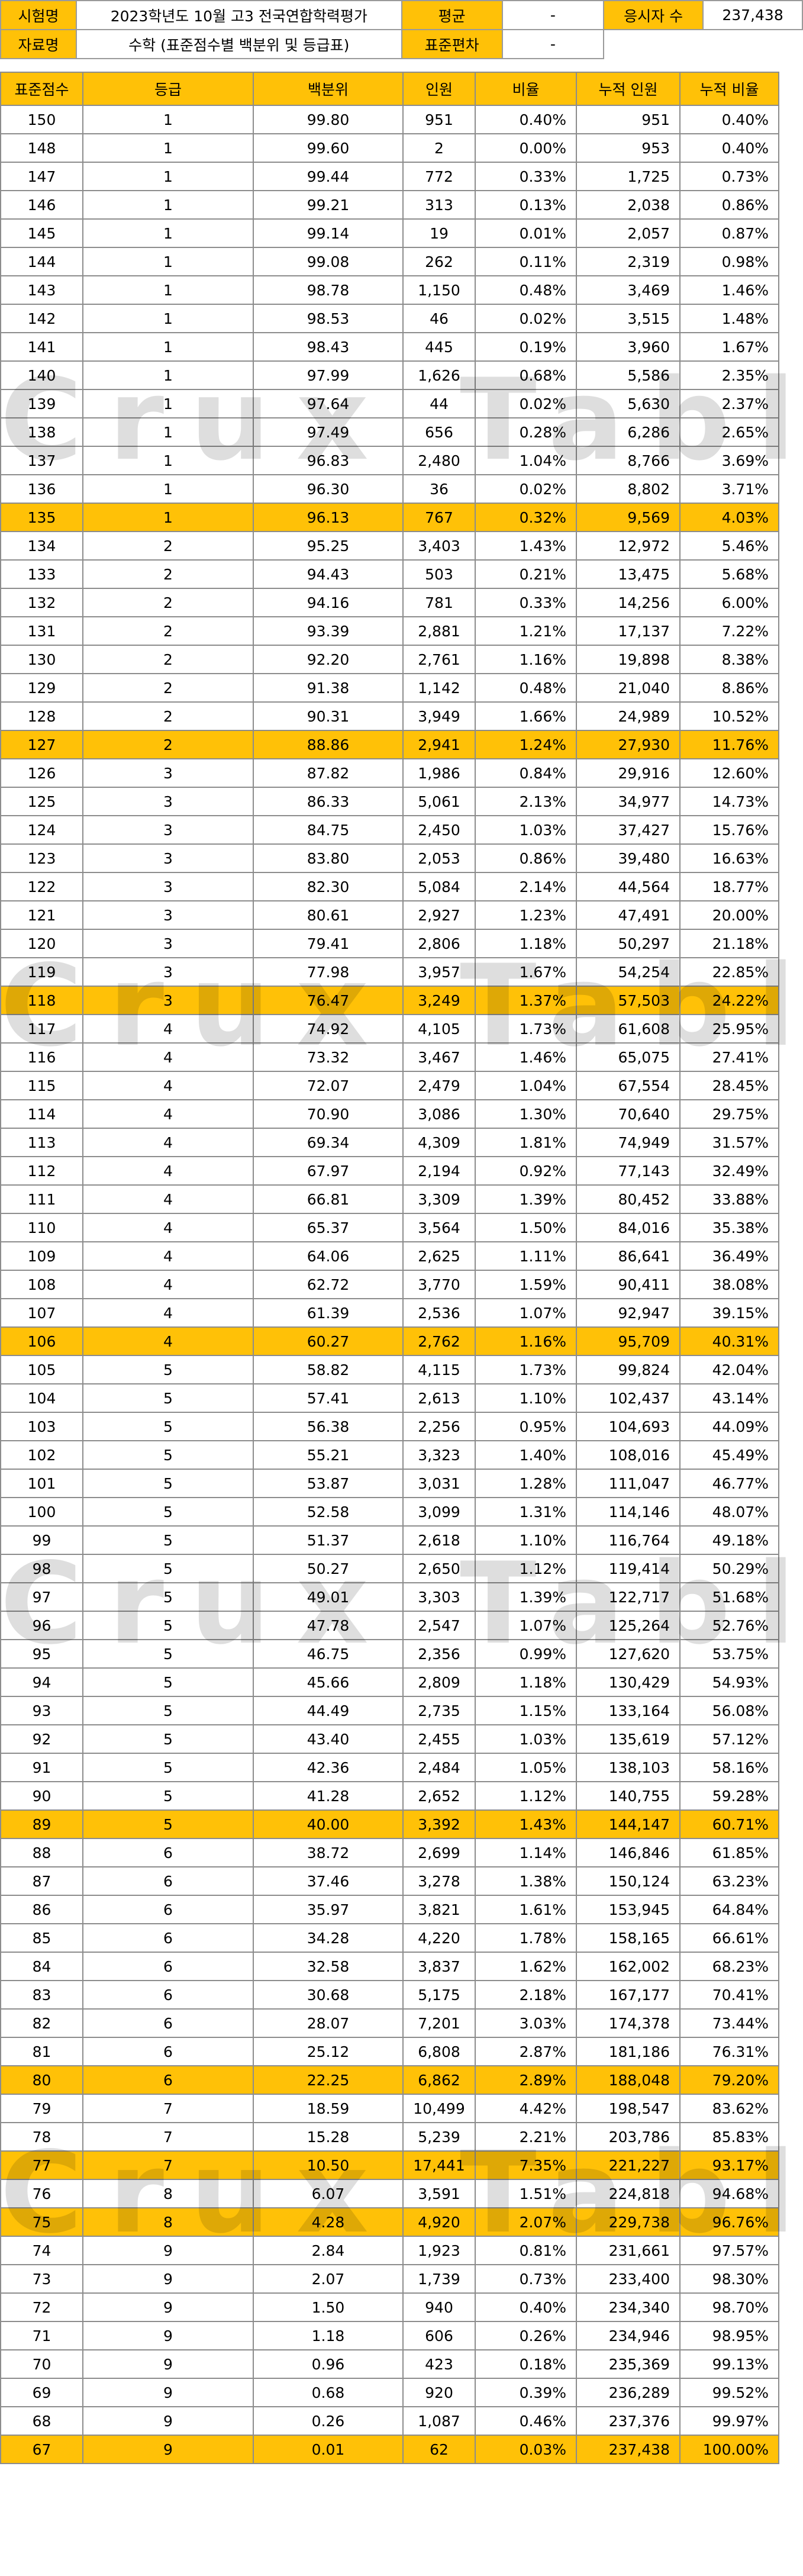 Image resolution: width=803 pixels, height=2576 pixels. Describe the element at coordinates (389, 2193) in the screenshot. I see `table-row: 76 8 6.07 3,591 1.51% 224,818 94.68%` at that location.